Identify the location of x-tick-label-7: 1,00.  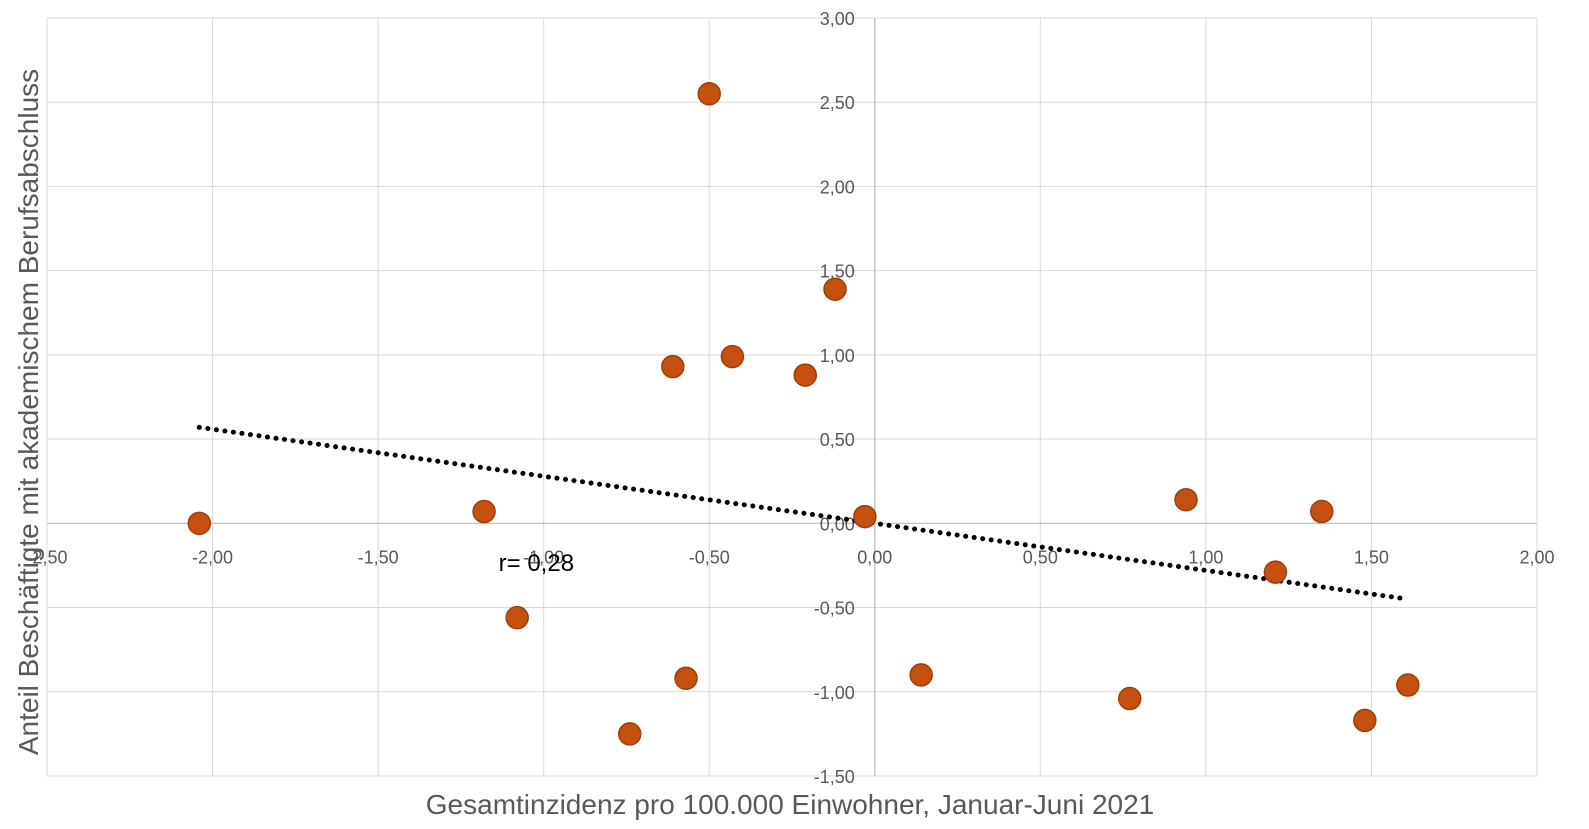
(1205, 557).